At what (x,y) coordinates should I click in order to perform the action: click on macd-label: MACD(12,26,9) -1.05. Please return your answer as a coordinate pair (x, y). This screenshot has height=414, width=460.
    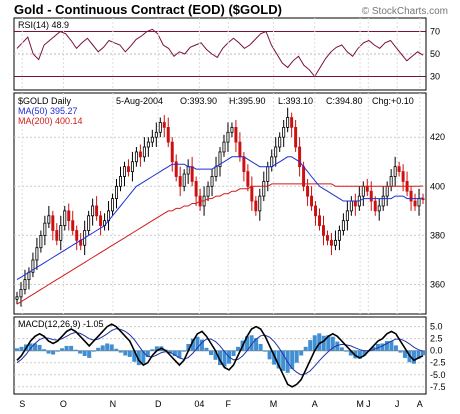
    Looking at the image, I should click on (61, 324).